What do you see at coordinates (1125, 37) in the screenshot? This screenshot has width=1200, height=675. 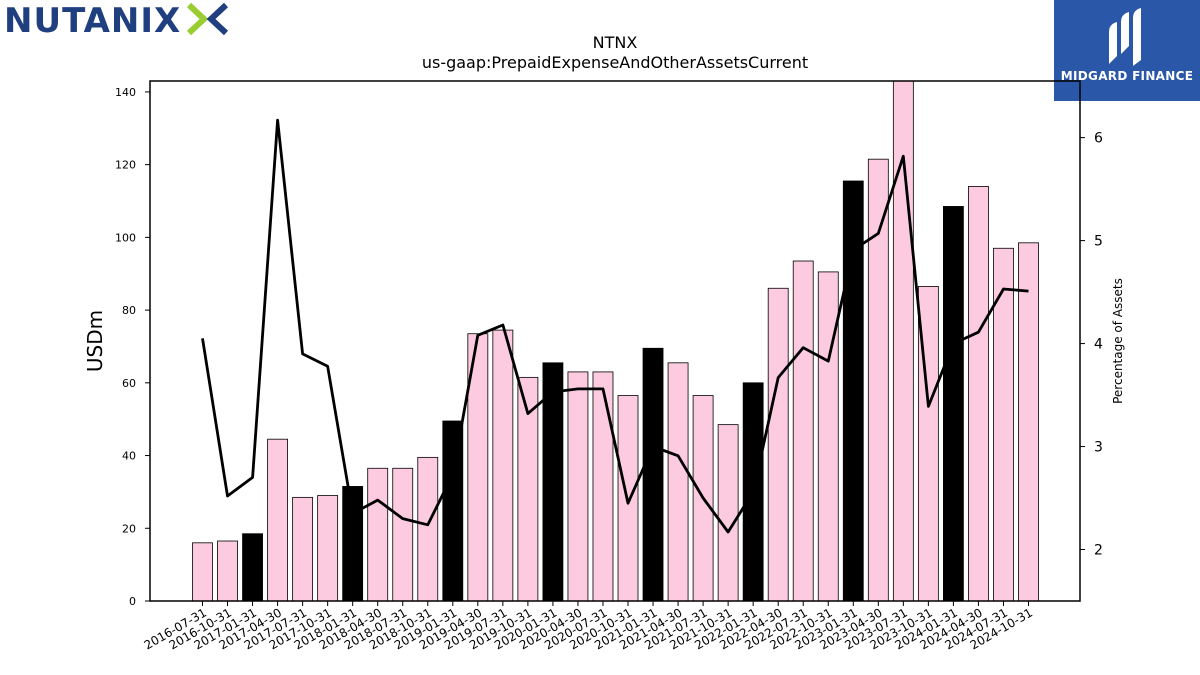 I see `midgard-logo-icon` at bounding box center [1125, 37].